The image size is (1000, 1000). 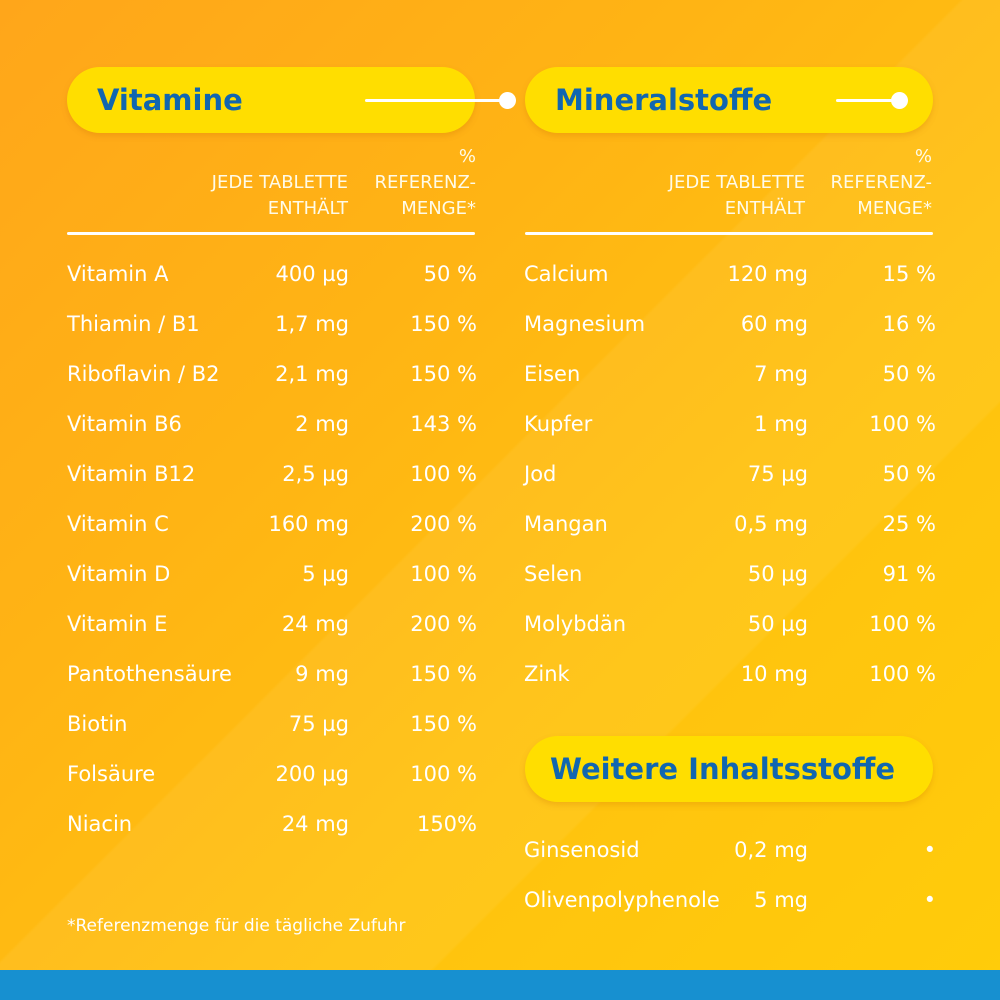 I want to click on nutrient-name: Vitamin D, so click(x=119, y=574).